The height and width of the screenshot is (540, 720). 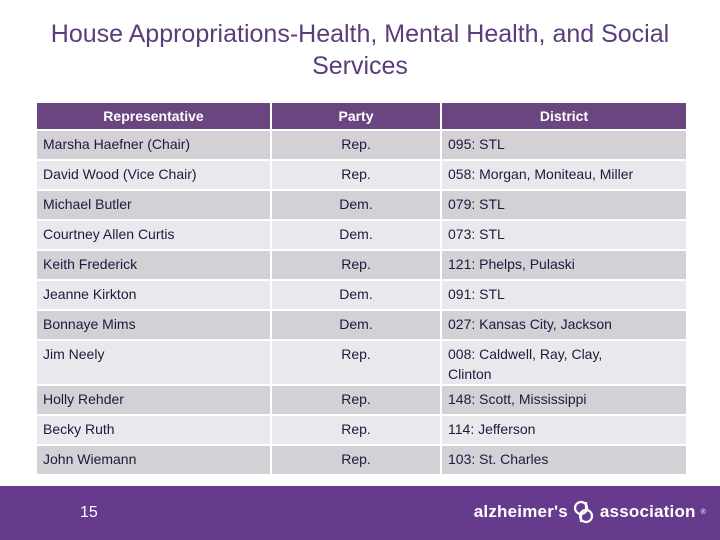 I want to click on cell-district: 058: Morgan, Moniteau, Miller, so click(x=563, y=174).